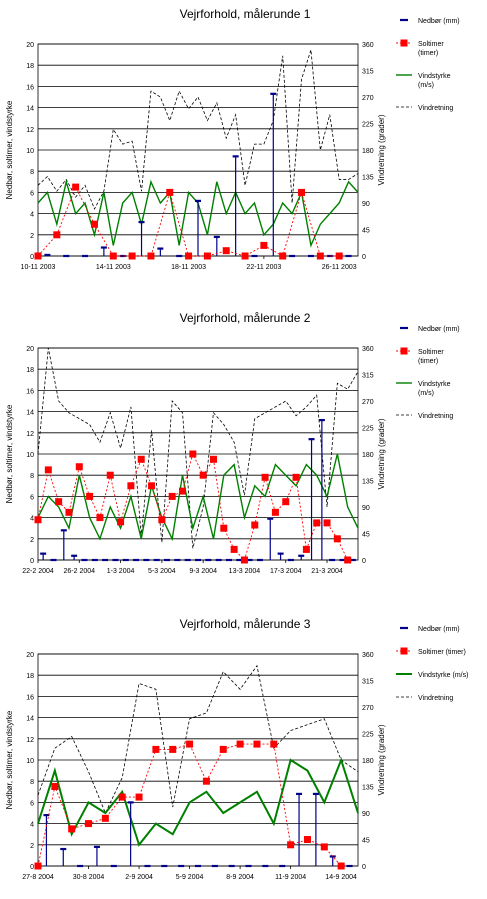 This screenshot has height=899, width=487. I want to click on series-line-vindstyrke, so click(198, 497).